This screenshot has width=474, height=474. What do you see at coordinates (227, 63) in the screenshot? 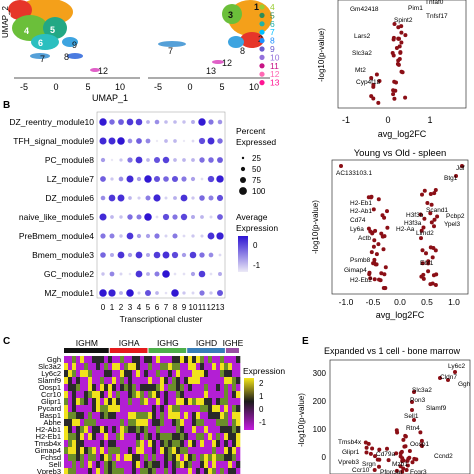
I see `umap-right-label: 12` at bounding box center [227, 63].